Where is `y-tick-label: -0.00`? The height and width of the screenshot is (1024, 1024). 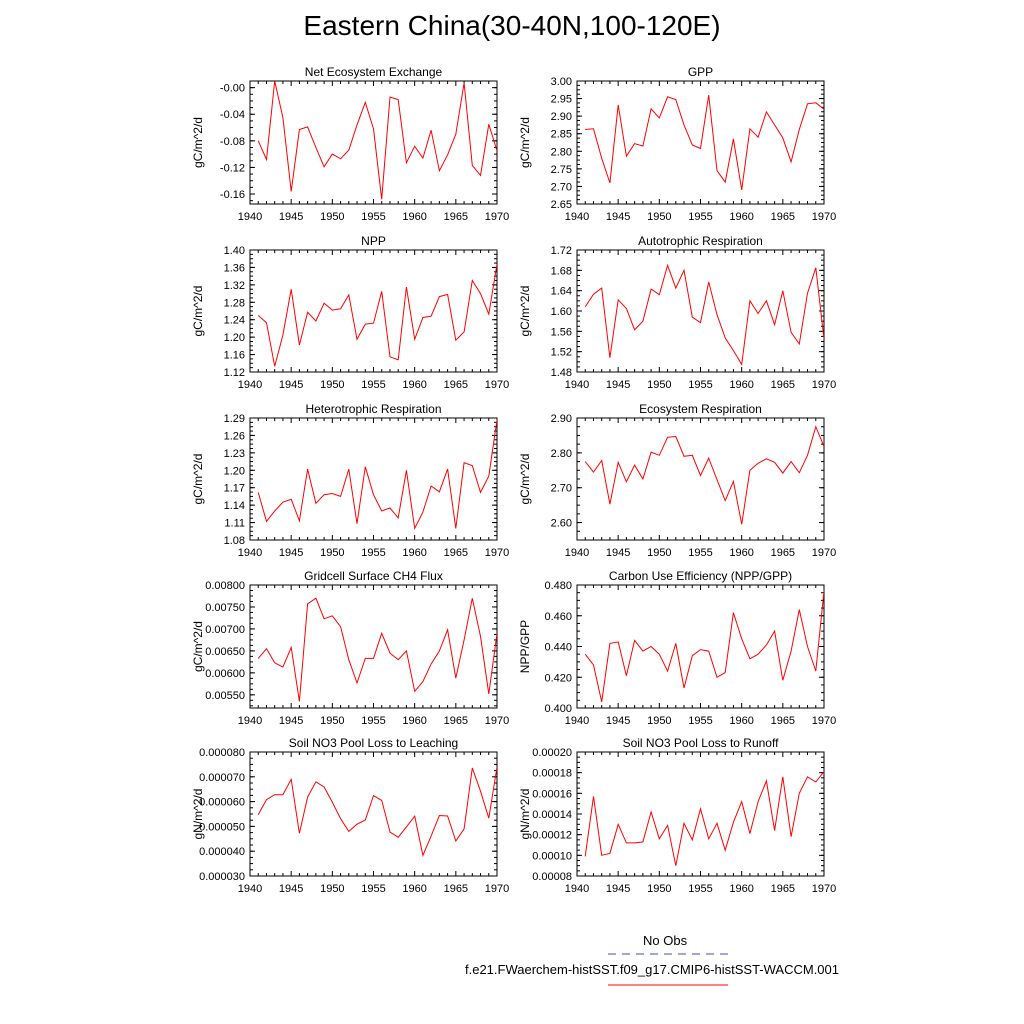 y-tick-label: -0.00 is located at coordinates (232, 89).